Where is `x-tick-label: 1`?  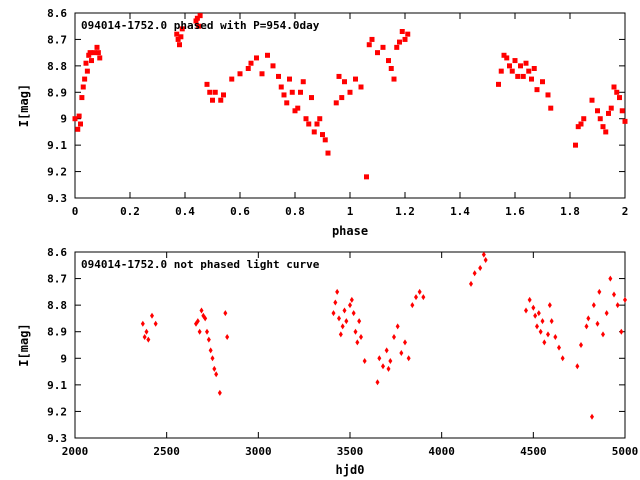 x-tick-label: 1 is located at coordinates (350, 211).